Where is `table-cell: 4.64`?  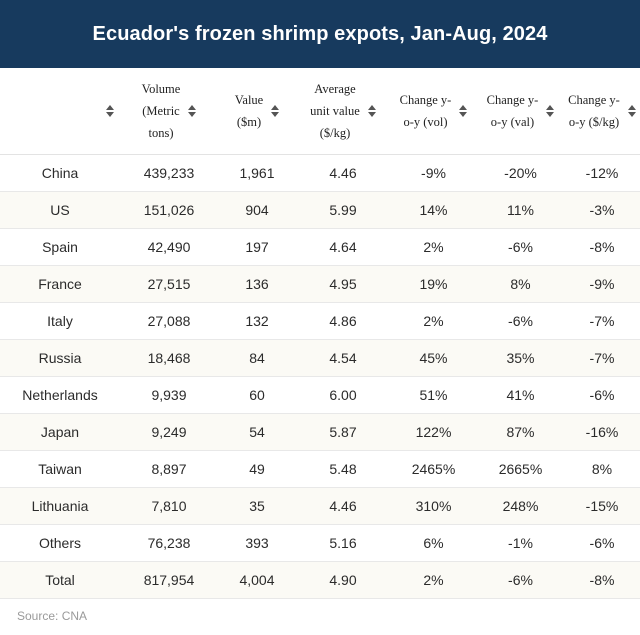
table-cell: 4.64 is located at coordinates (343, 247).